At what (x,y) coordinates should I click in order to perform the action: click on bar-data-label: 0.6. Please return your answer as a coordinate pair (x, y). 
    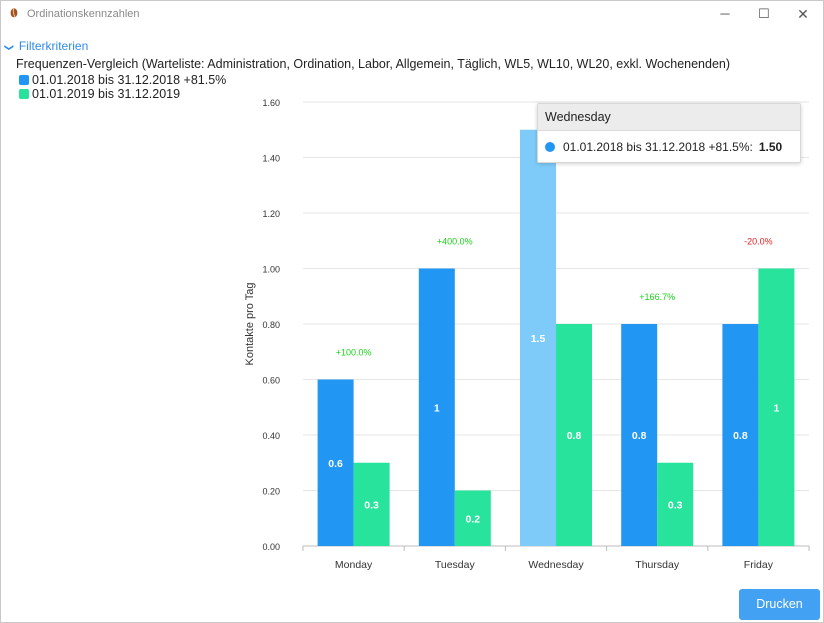
    Looking at the image, I should click on (335, 464).